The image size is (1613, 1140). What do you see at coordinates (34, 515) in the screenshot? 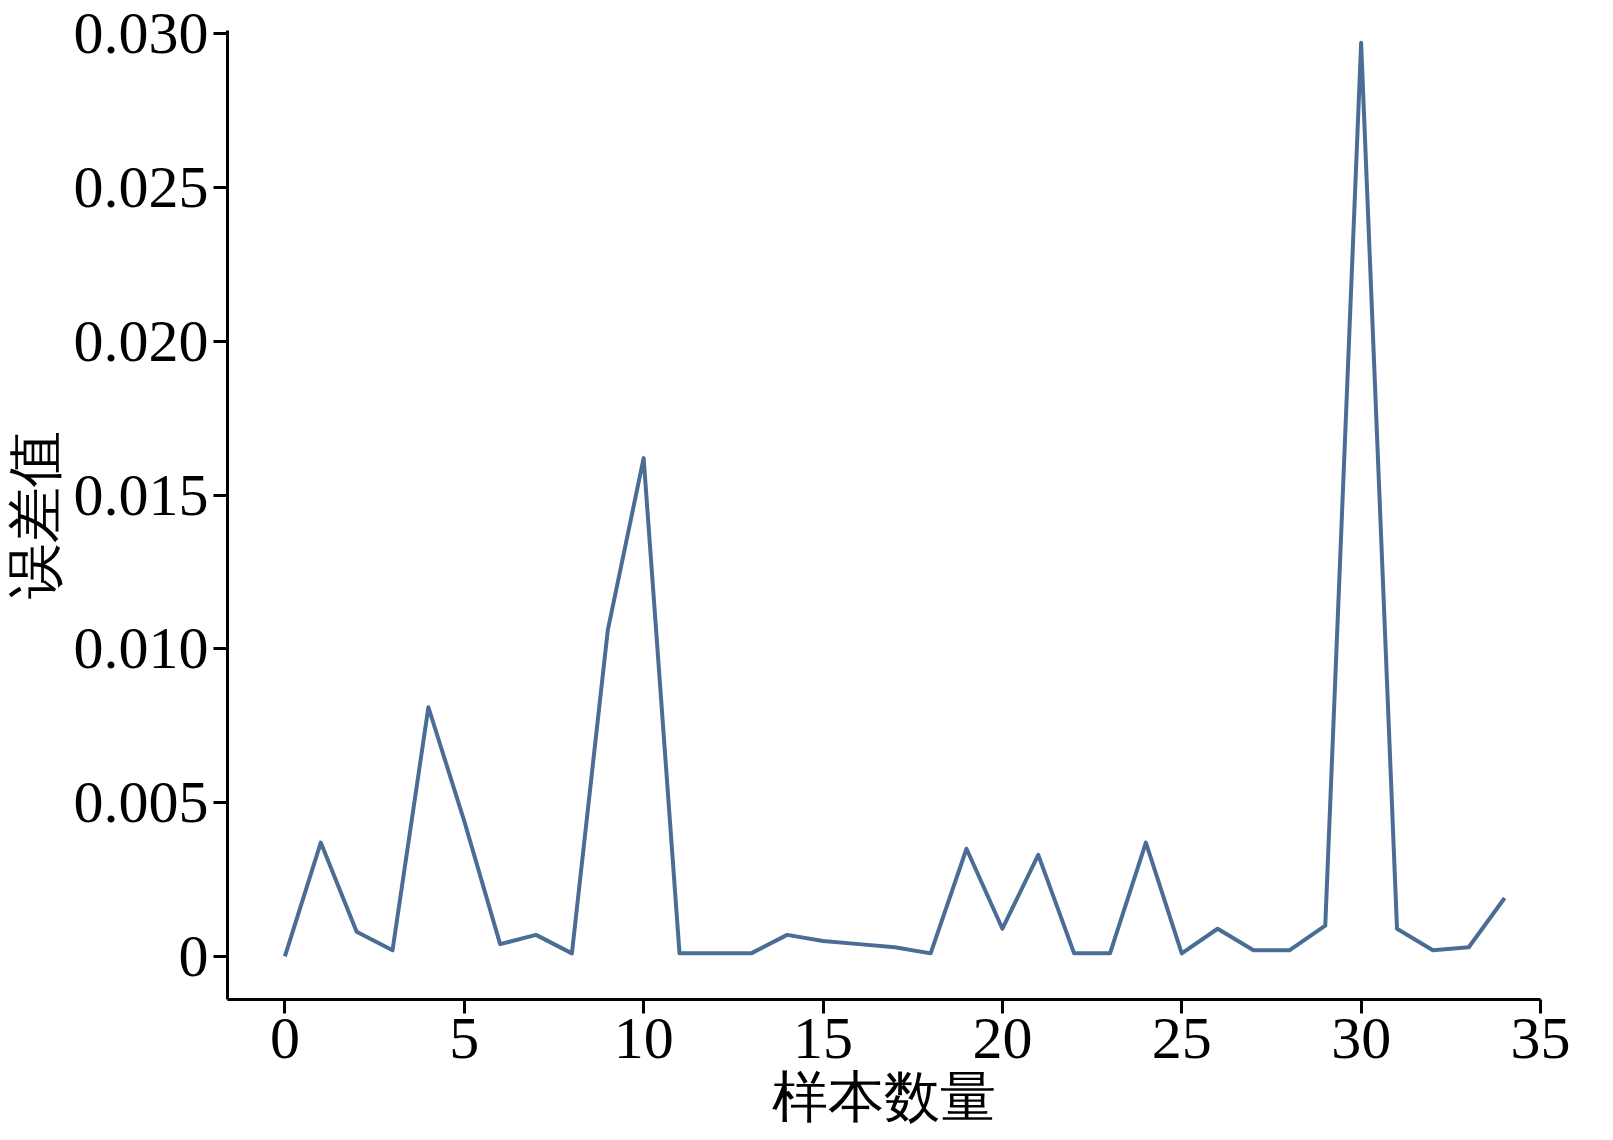
I see `y-axis-title: 误差值` at bounding box center [34, 515].